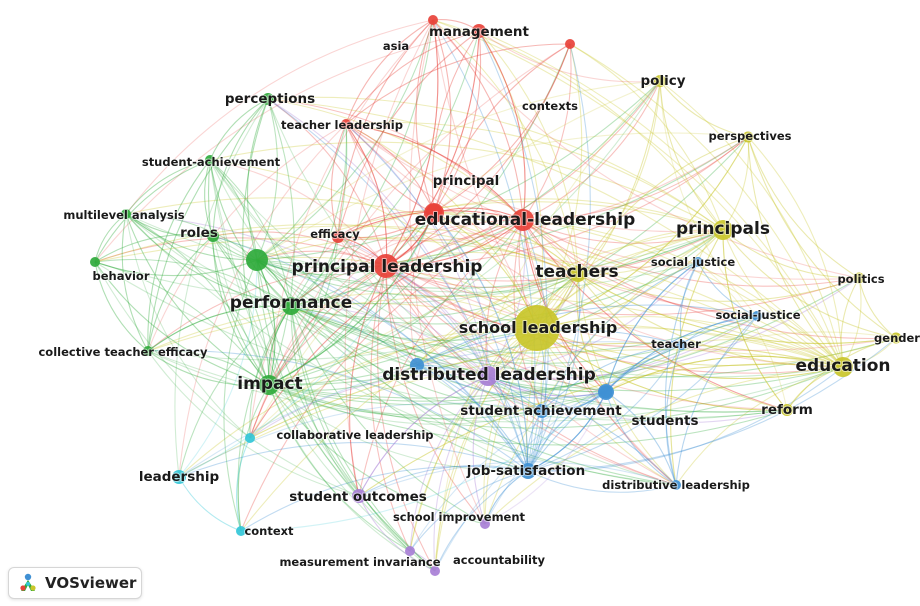  What do you see at coordinates (499, 560) in the screenshot?
I see `node-label: accountability` at bounding box center [499, 560].